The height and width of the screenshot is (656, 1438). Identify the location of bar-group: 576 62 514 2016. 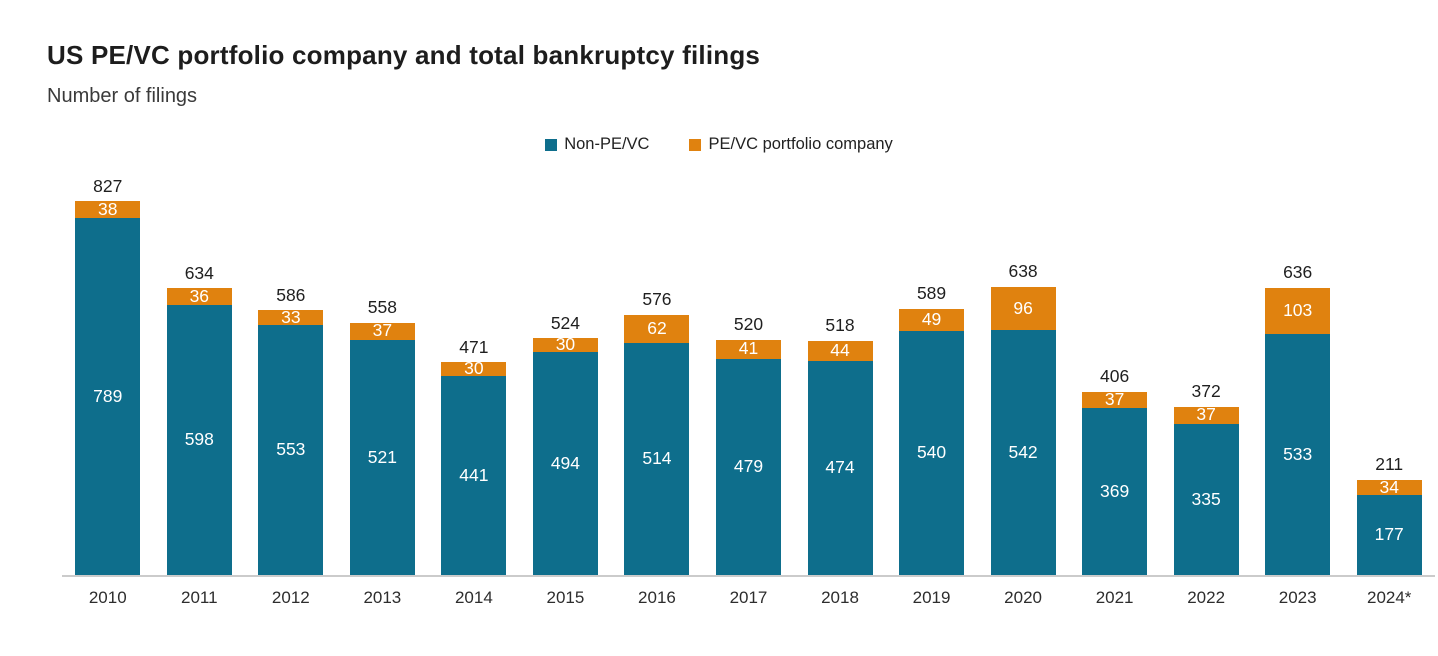
(657, 383).